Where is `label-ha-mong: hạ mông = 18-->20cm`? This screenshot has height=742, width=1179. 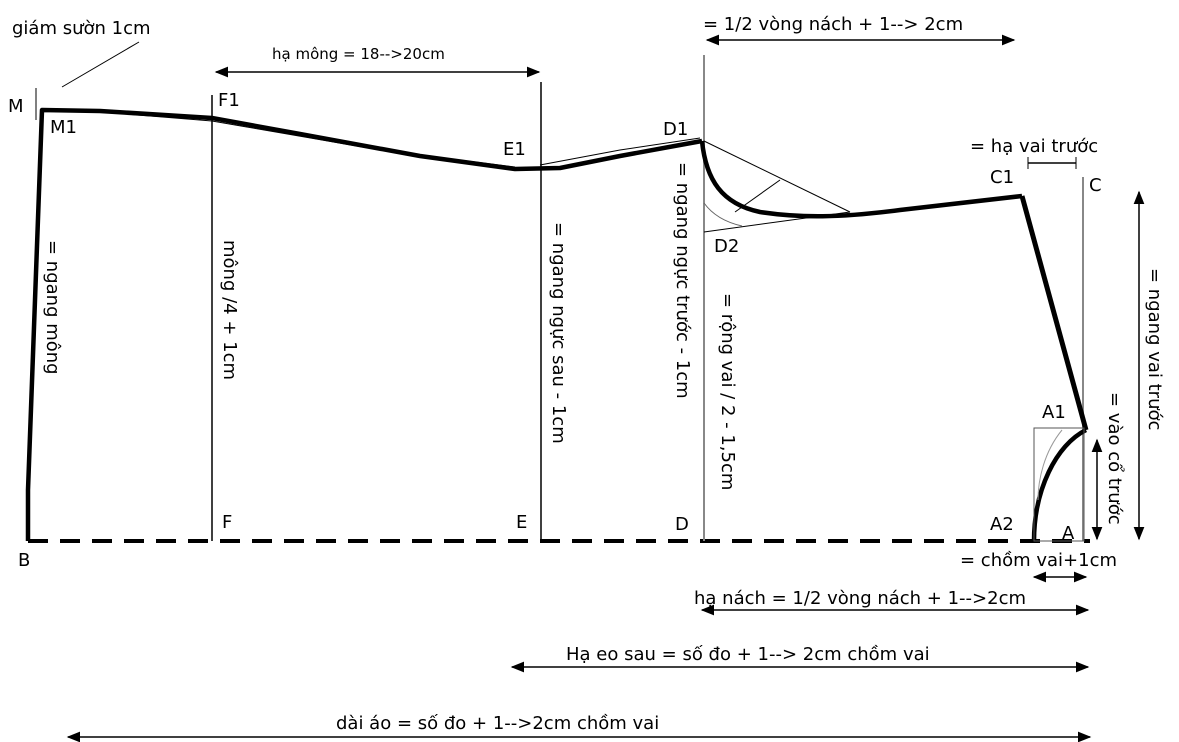 label-ha-mong: hạ mông = 18-->20cm is located at coordinates (358, 54).